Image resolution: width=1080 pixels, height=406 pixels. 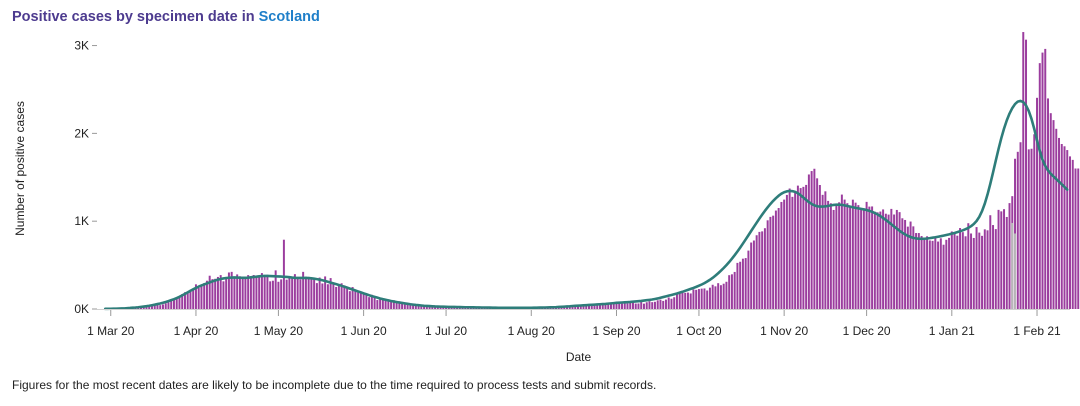 I want to click on x-tick-label: 1 Feb 21, so click(x=1037, y=331).